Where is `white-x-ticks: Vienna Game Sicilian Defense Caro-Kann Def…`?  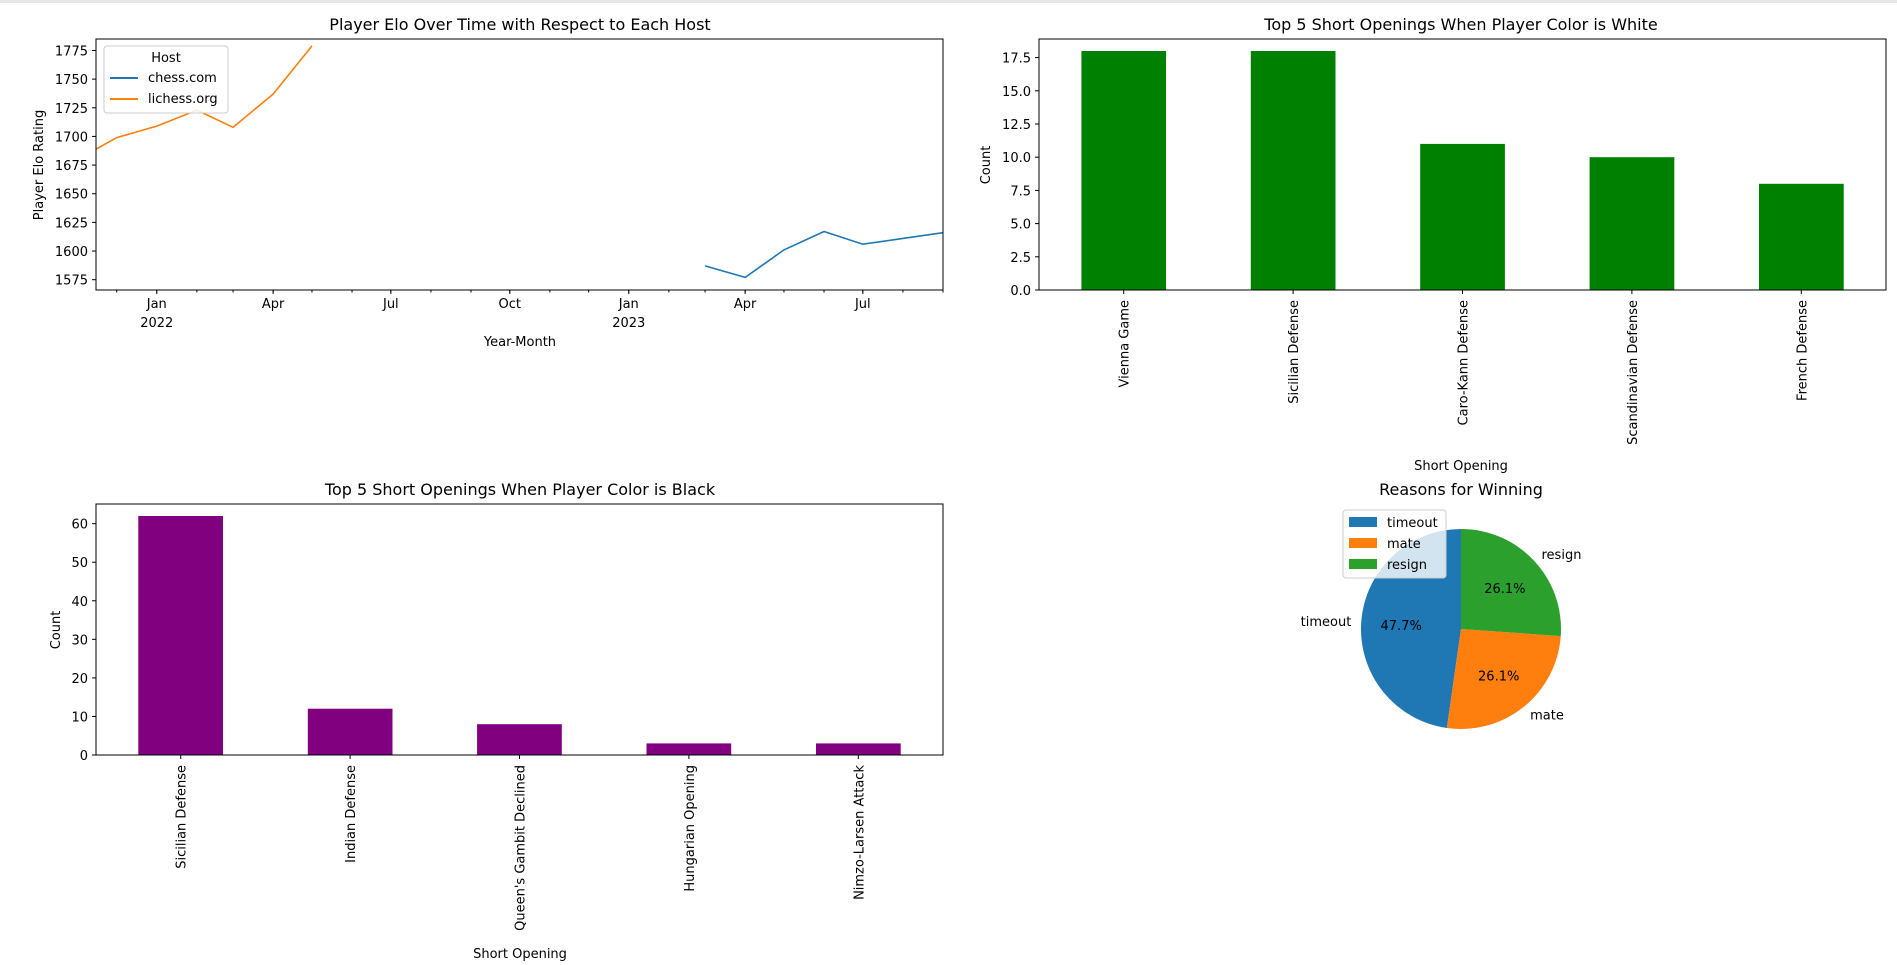 white-x-ticks: Vienna Game Sicilian Defense Caro-Kann Def… is located at coordinates (1464, 367).